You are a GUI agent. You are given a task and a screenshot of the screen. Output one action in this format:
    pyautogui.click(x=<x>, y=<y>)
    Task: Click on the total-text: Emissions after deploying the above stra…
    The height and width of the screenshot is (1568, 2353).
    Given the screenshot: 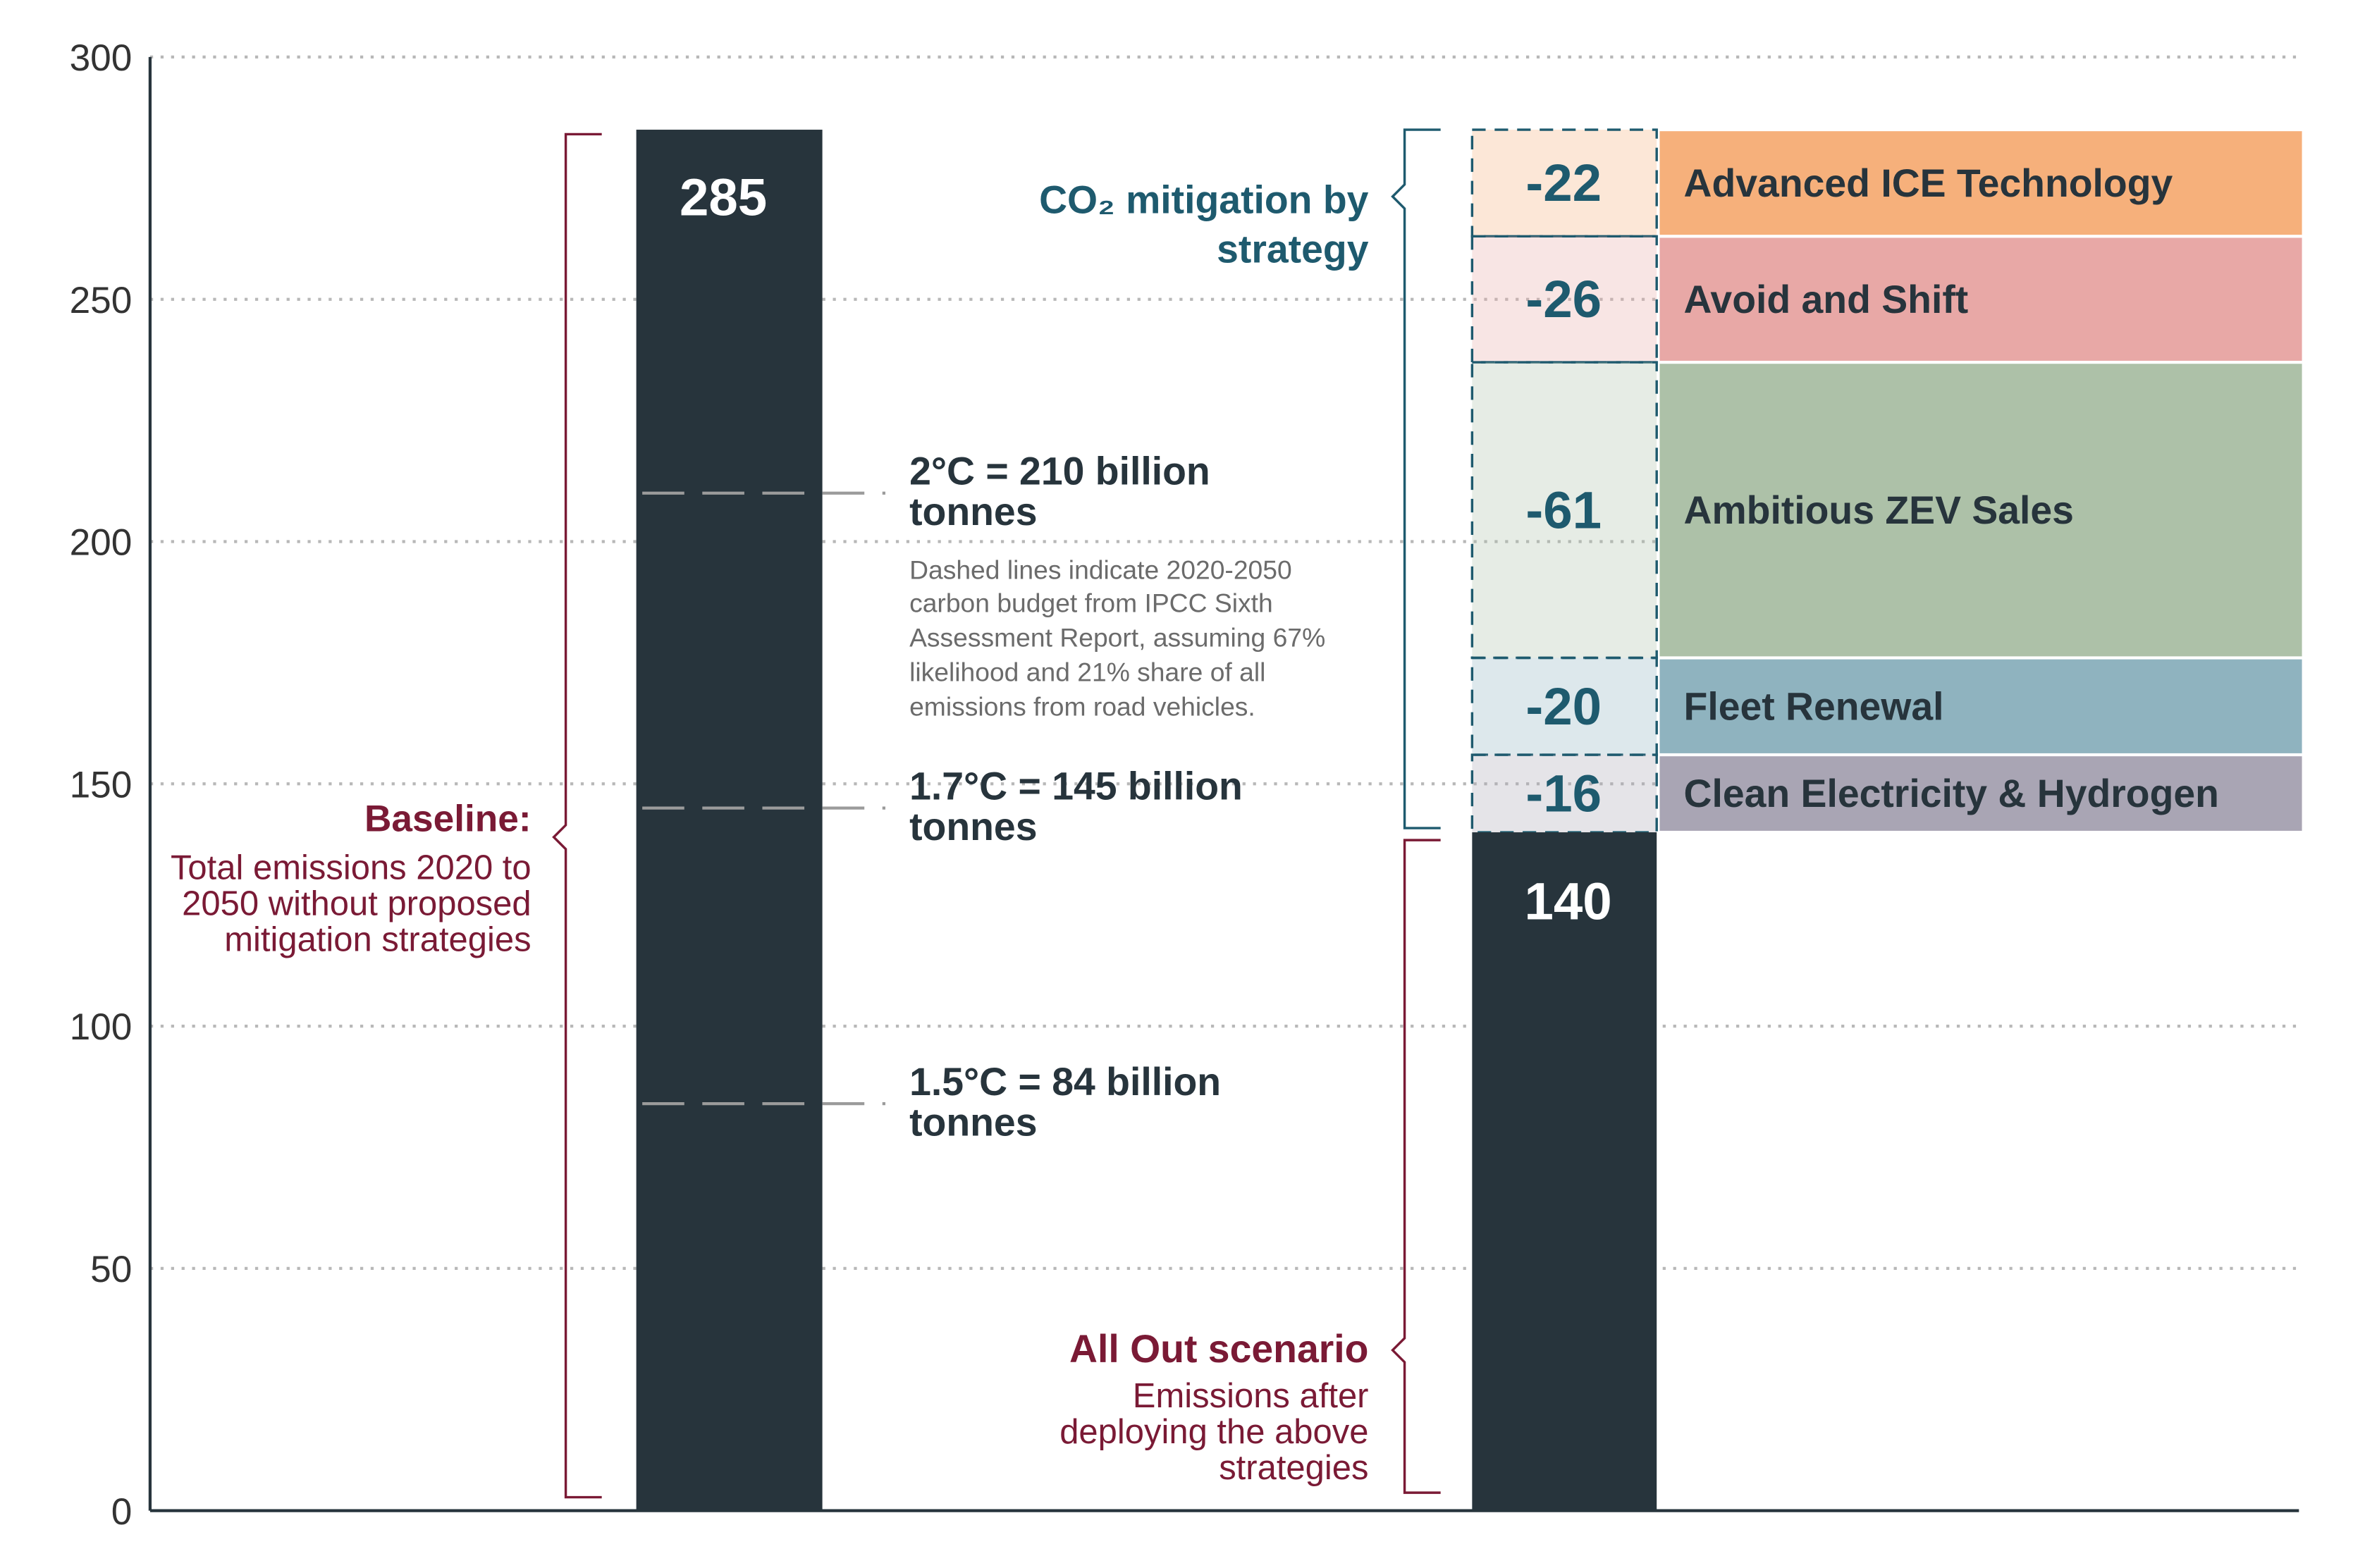 What is the action you would take?
    pyautogui.click(x=1214, y=1432)
    